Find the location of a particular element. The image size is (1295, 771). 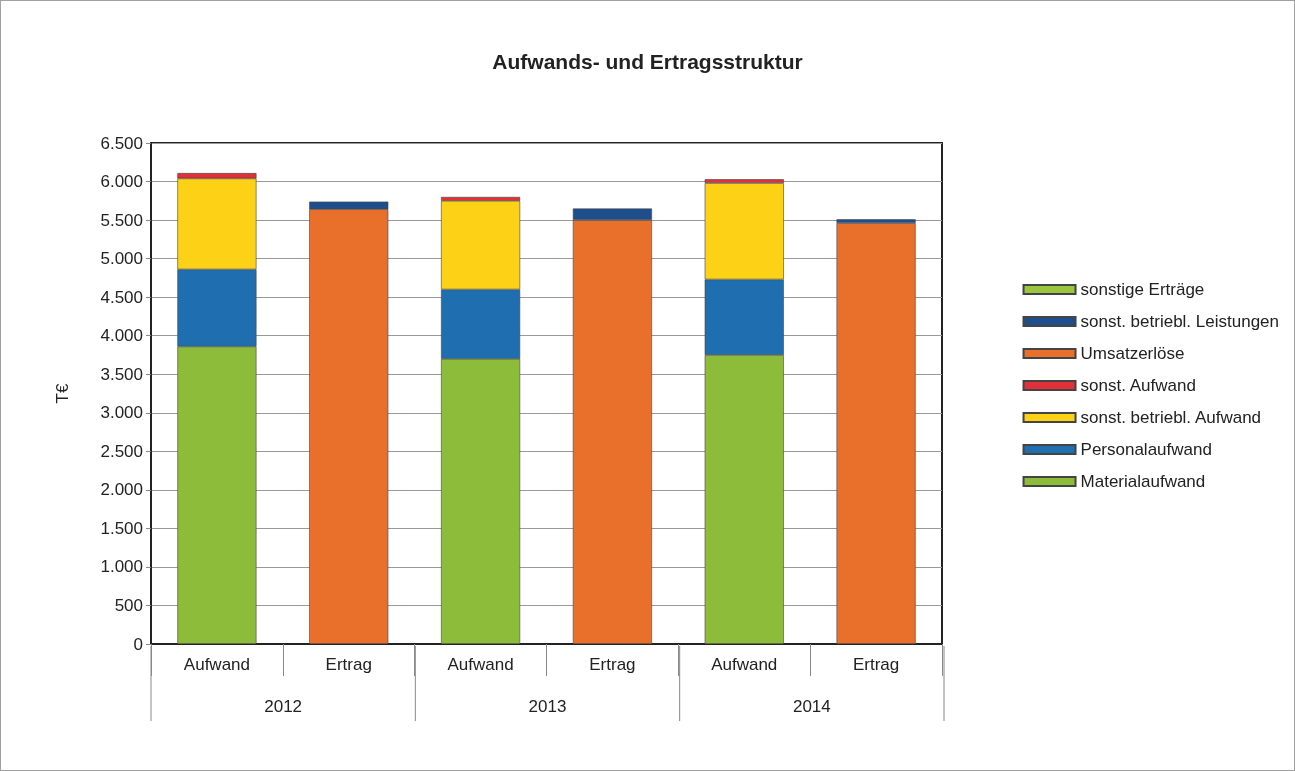

legend-label: Personalaufwand is located at coordinates (1146, 449).